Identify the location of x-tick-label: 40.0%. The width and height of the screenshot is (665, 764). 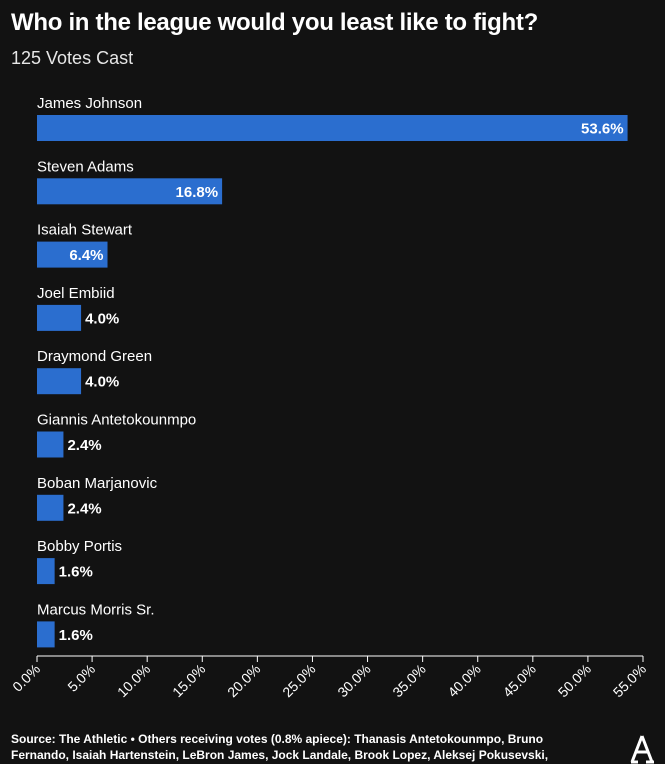
(463, 680).